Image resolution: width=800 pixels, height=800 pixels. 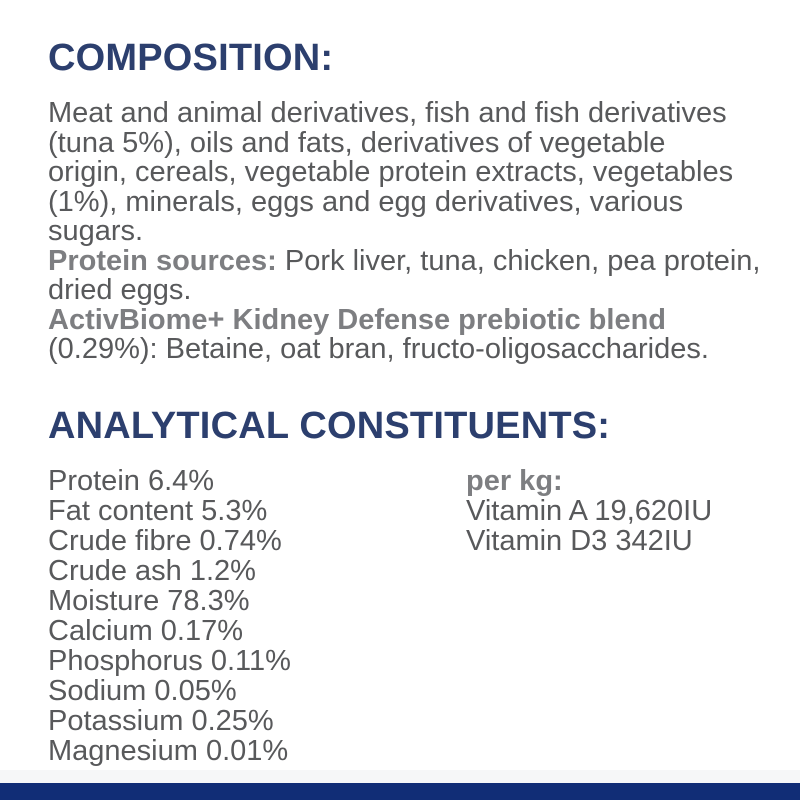 What do you see at coordinates (161, 721) in the screenshot?
I see `constituent-row: Potassium 0.25%` at bounding box center [161, 721].